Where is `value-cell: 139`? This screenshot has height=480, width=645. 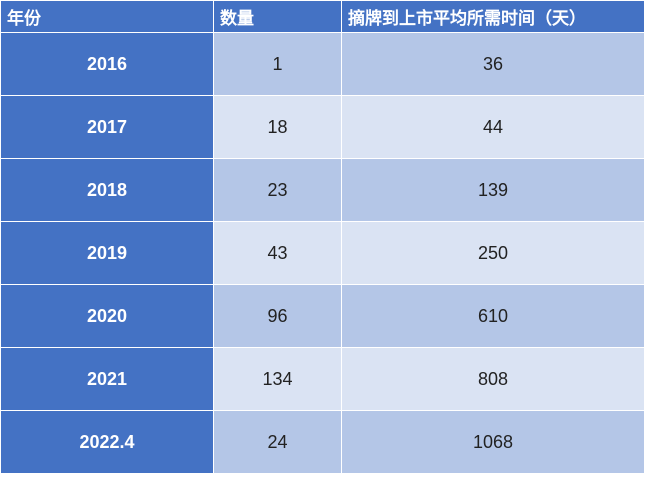 value-cell: 139 is located at coordinates (493, 190).